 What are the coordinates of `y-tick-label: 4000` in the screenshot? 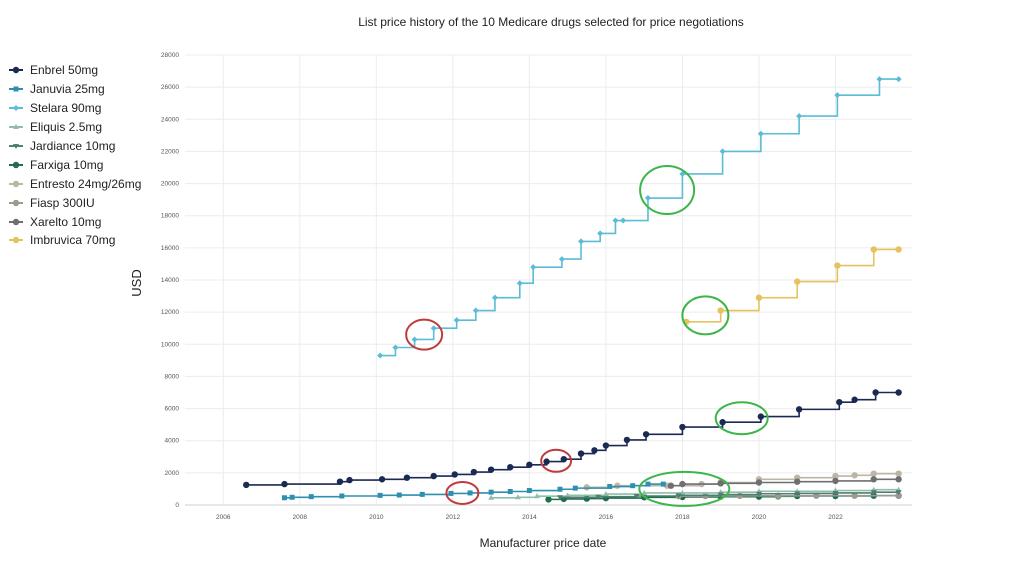 It's located at (172, 441).